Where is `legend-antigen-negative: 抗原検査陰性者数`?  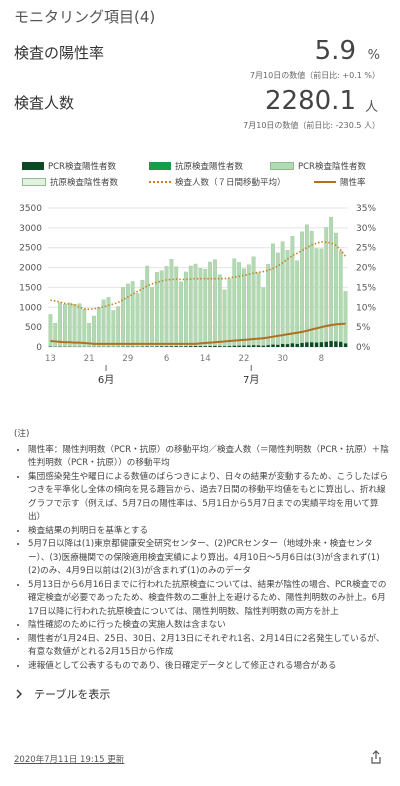 legend-antigen-negative: 抗原検査陰性者数 is located at coordinates (70, 182).